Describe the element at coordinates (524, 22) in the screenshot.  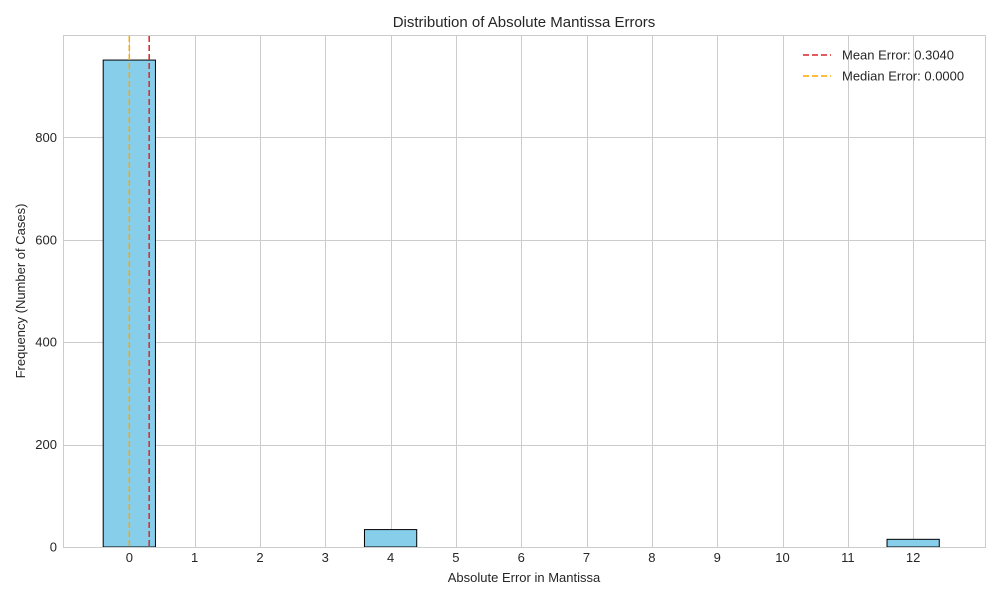
I see `chart-title: Distribution of Absolute Mantissa Errors` at that location.